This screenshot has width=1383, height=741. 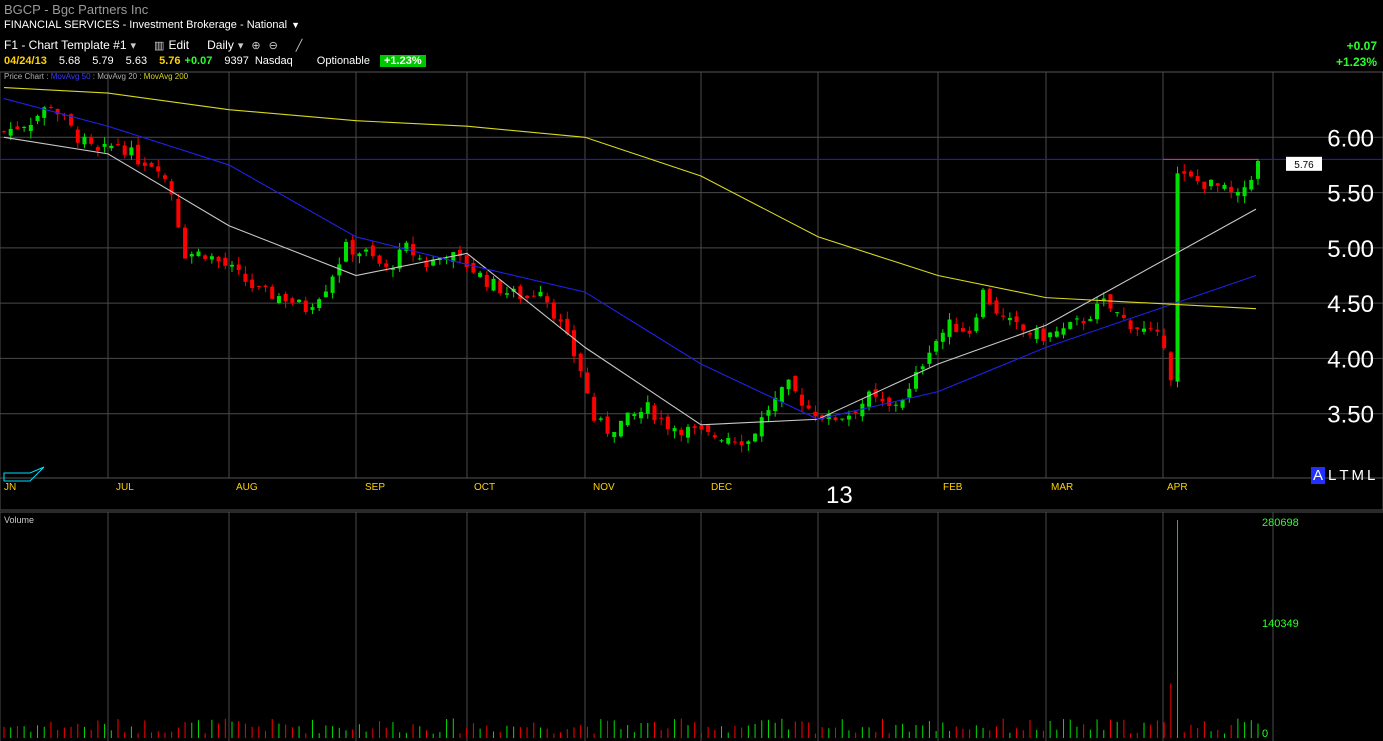 I want to click on zoom-in-icon: ⊕, so click(x=256, y=45).